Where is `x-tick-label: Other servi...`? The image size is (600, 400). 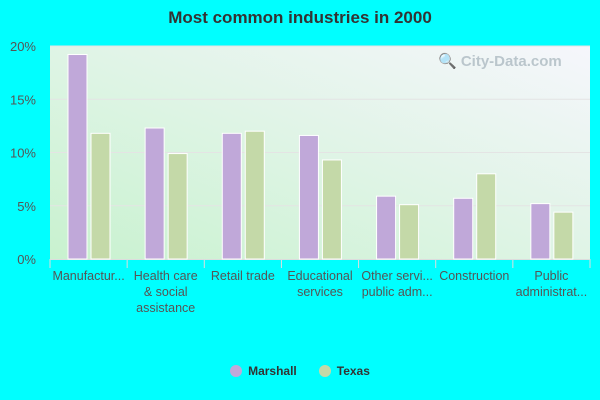 x-tick-label: Other servi... is located at coordinates (397, 276).